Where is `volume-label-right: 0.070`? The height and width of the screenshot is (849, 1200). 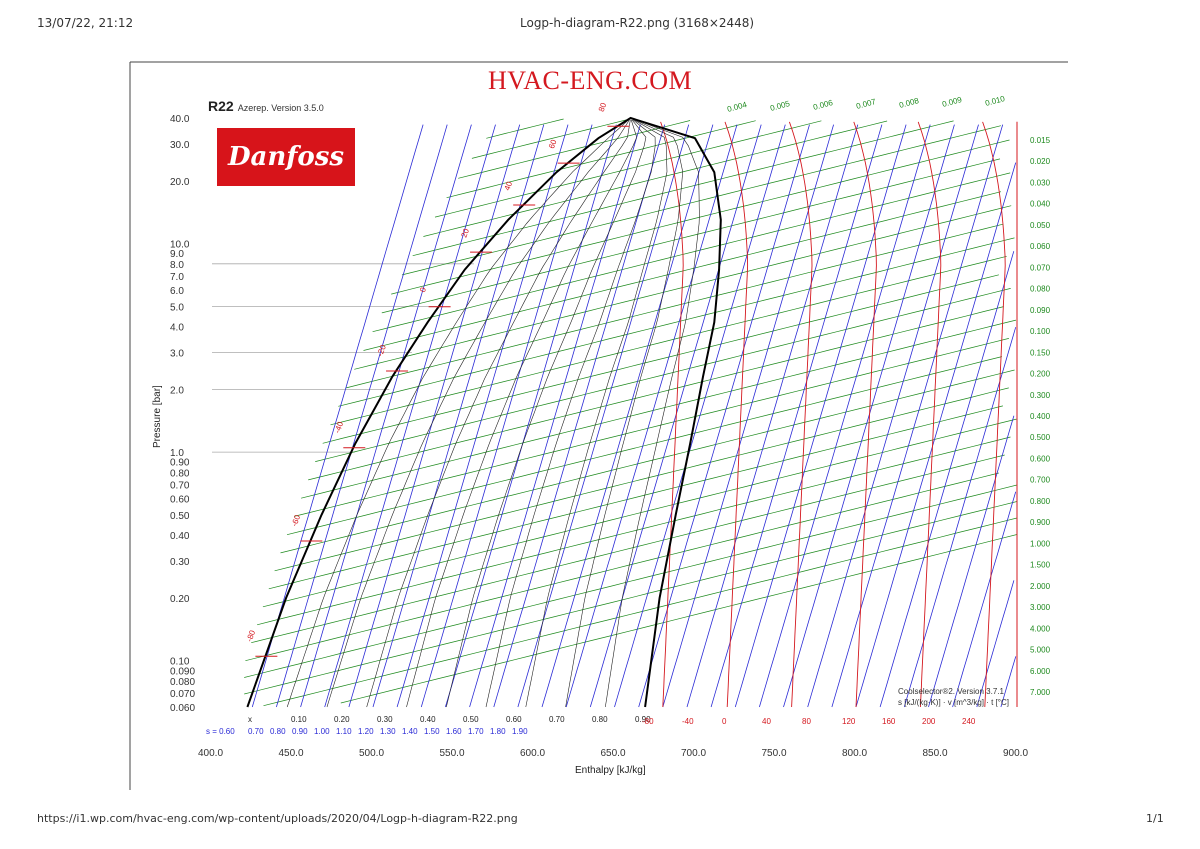
volume-label-right: 0.070 is located at coordinates (1040, 267).